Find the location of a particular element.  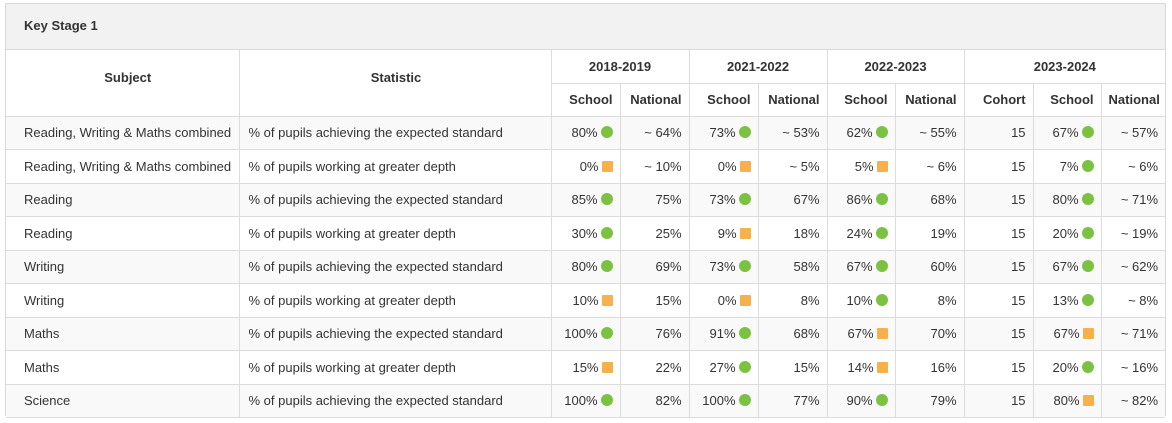

year-header: 2018-2019 is located at coordinates (620, 67).